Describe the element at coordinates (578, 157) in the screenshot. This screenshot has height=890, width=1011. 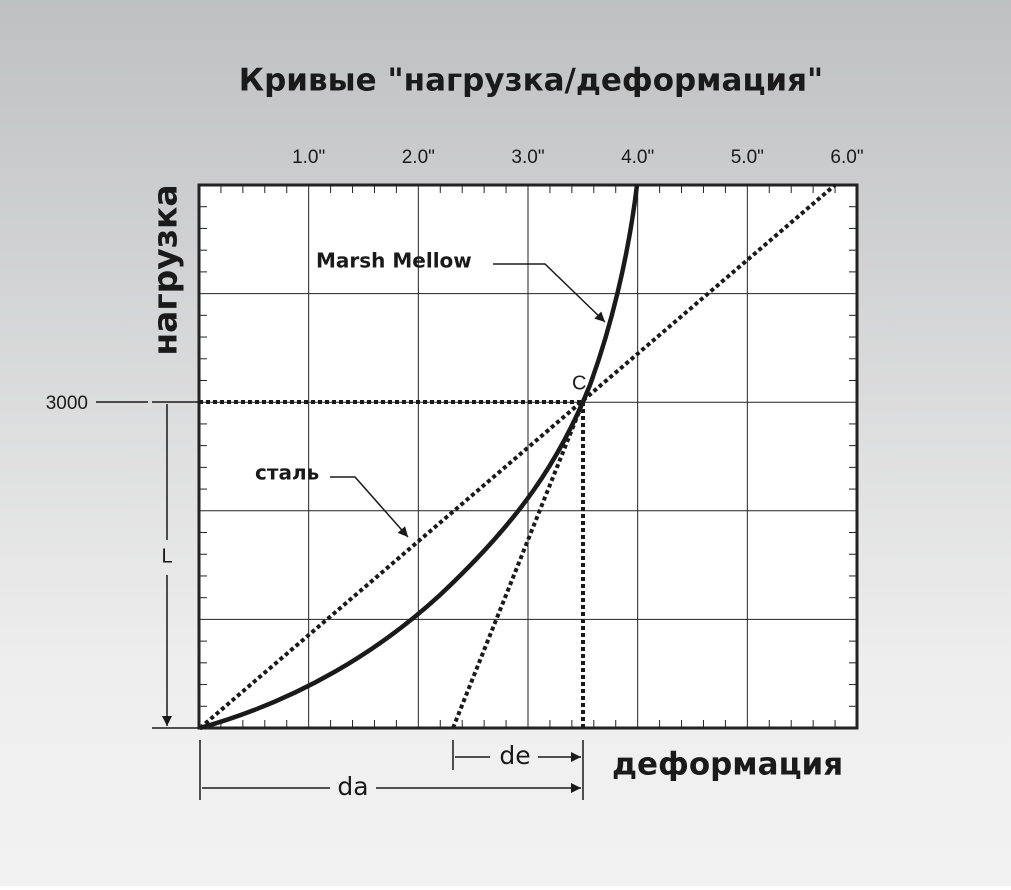
I see `x-ticks: 1.0" 2.0" 3.0" 4.0" 5.0" 6.0"` at that location.